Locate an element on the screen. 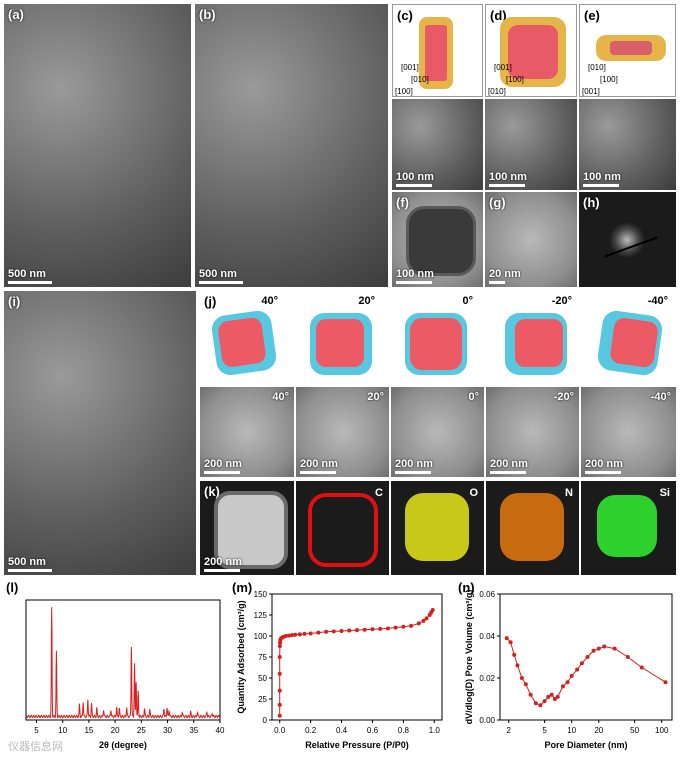 The image size is (680, 758). y-tick-label: 0 is located at coordinates (265, 720).